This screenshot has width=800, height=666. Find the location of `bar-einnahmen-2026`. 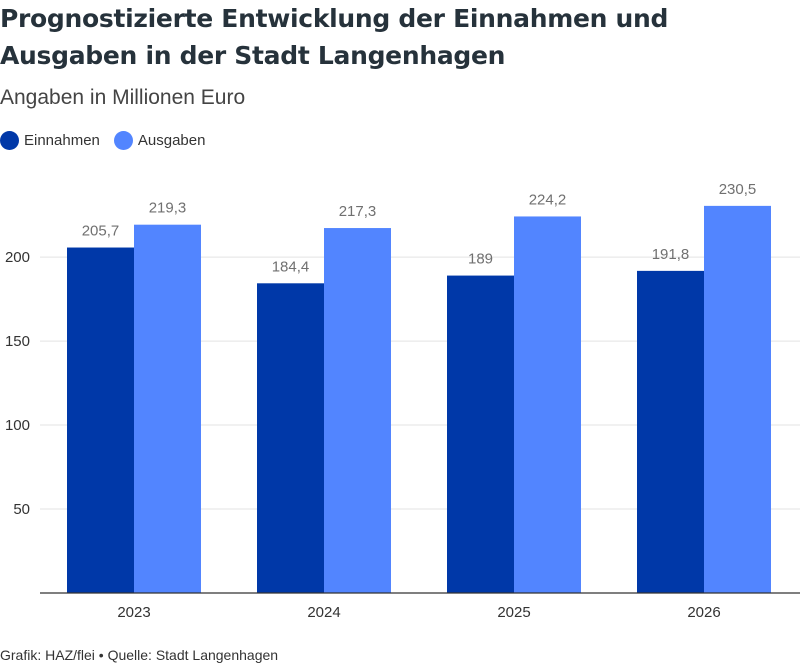

bar-einnahmen-2026 is located at coordinates (670, 431).